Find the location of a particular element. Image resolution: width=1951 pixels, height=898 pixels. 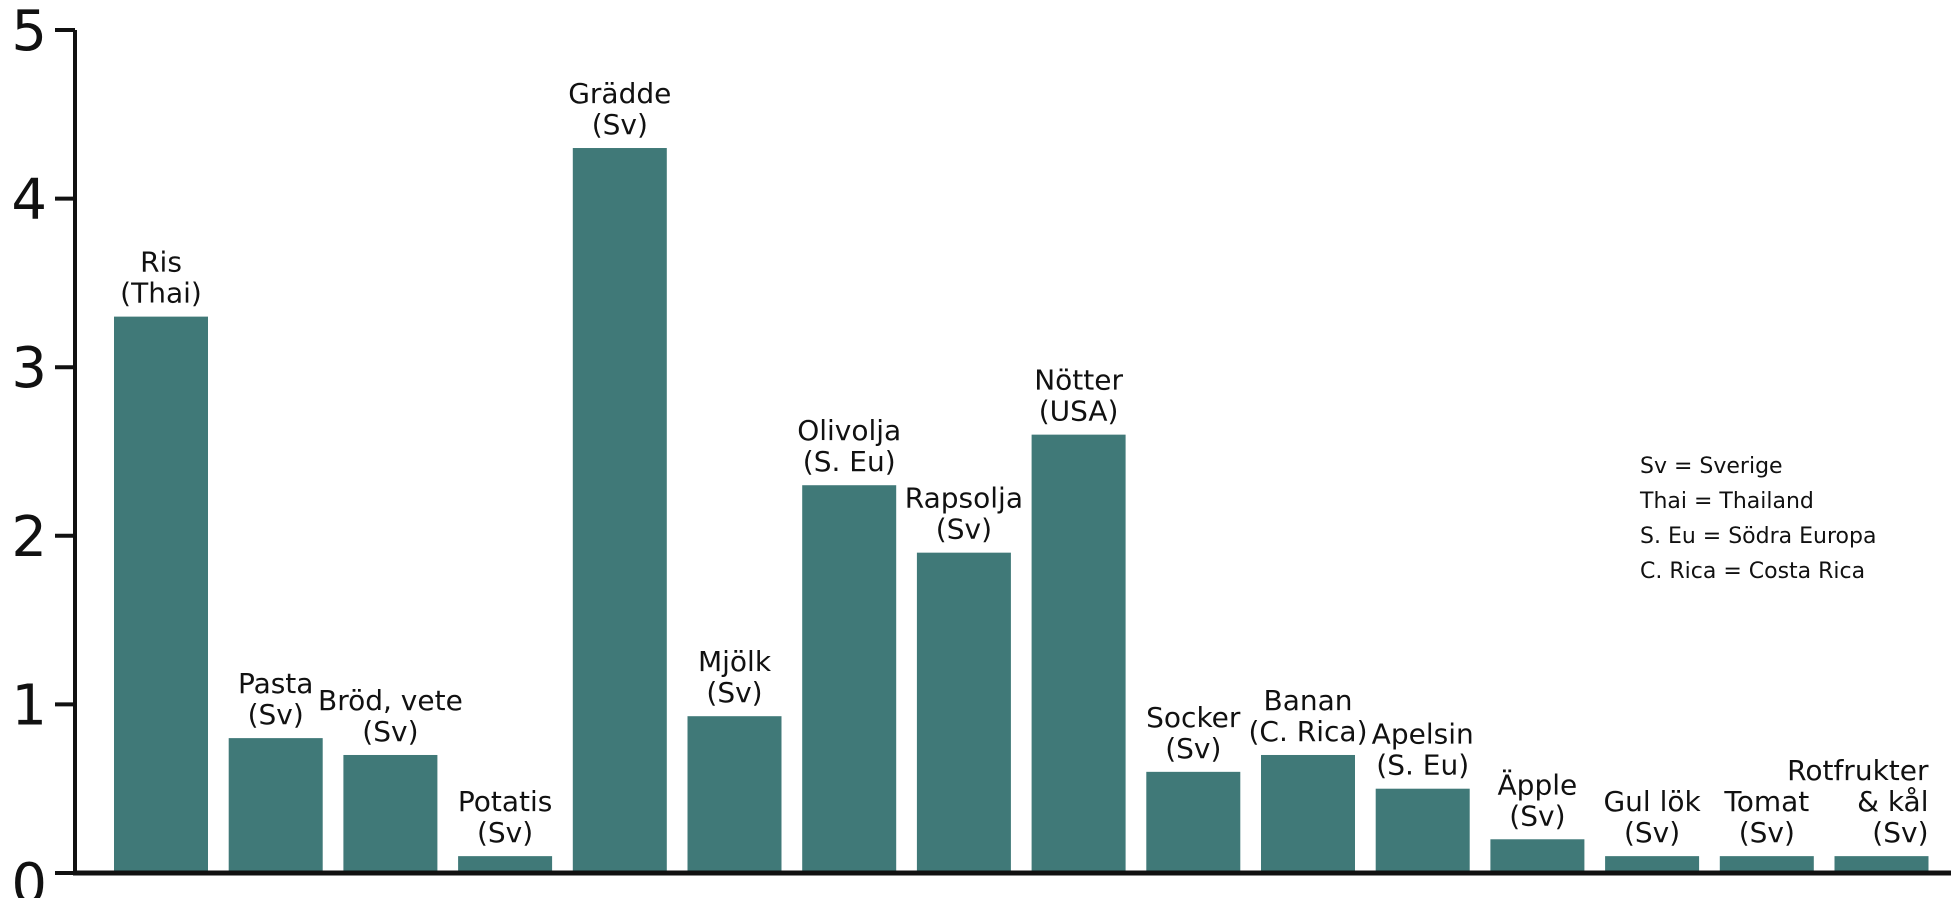

bar-label: Banan is located at coordinates (1307, 700).